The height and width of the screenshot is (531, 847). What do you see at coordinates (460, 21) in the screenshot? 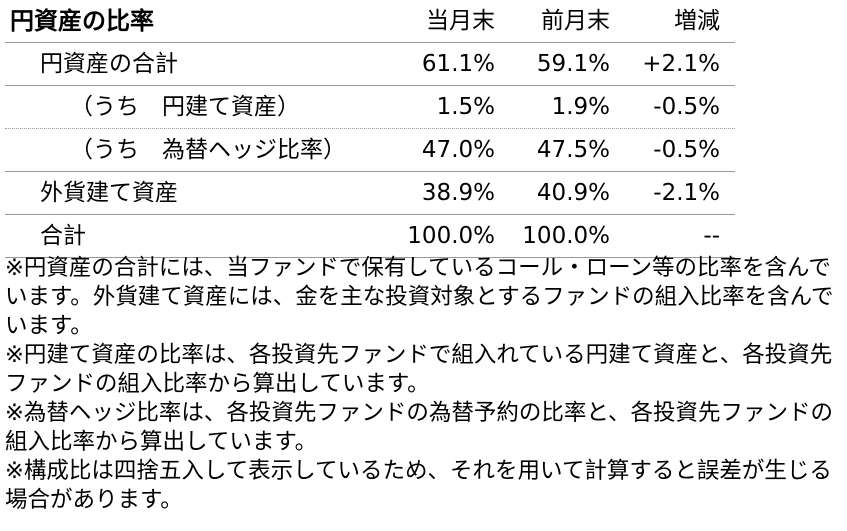
I see `column-header: 当月末` at bounding box center [460, 21].